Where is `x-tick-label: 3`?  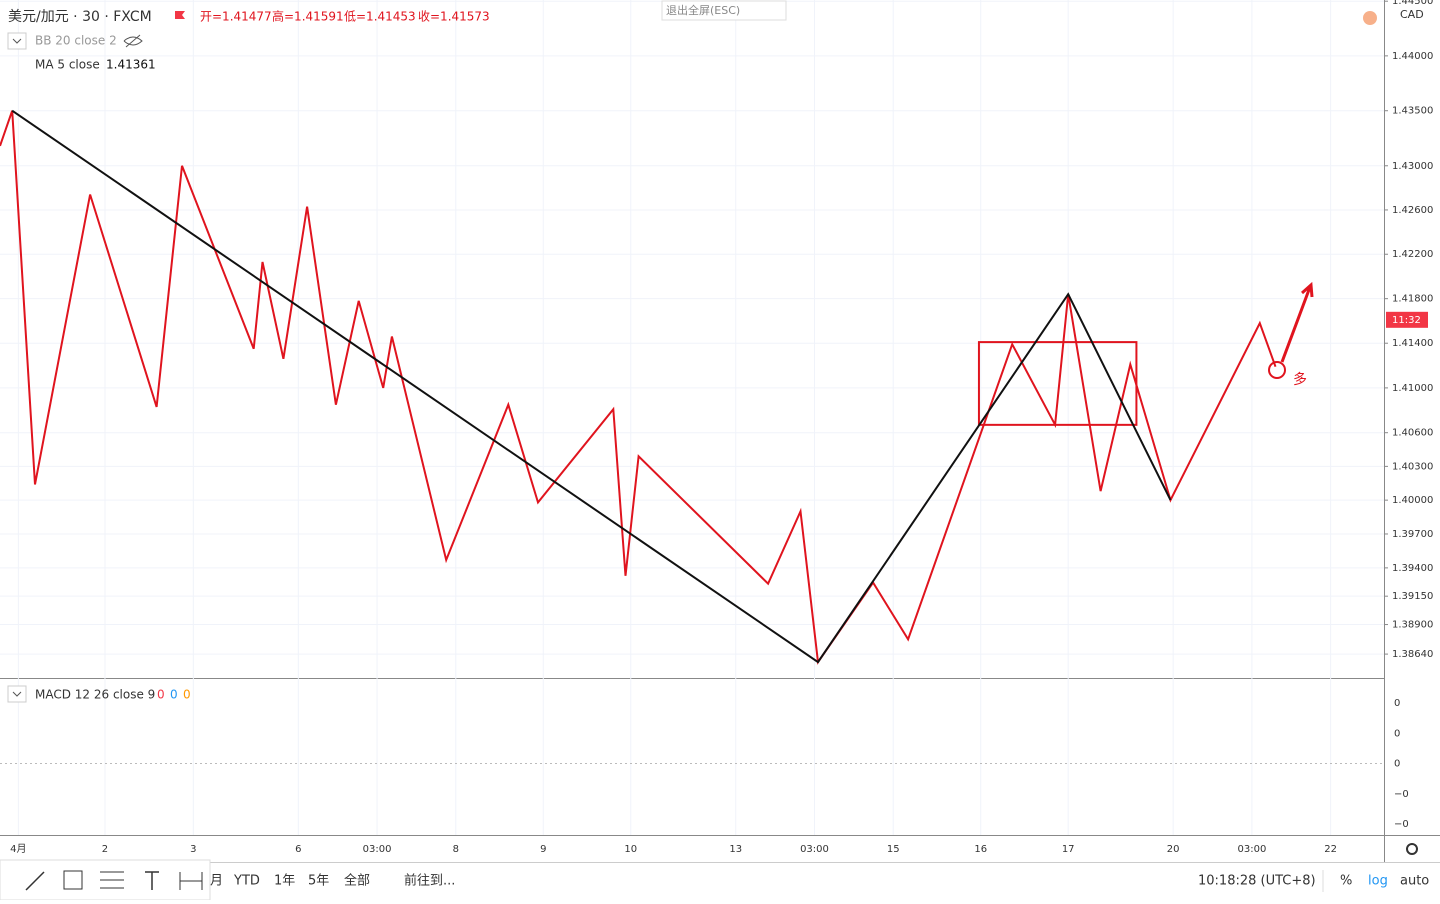
x-tick-label: 3 is located at coordinates (193, 849).